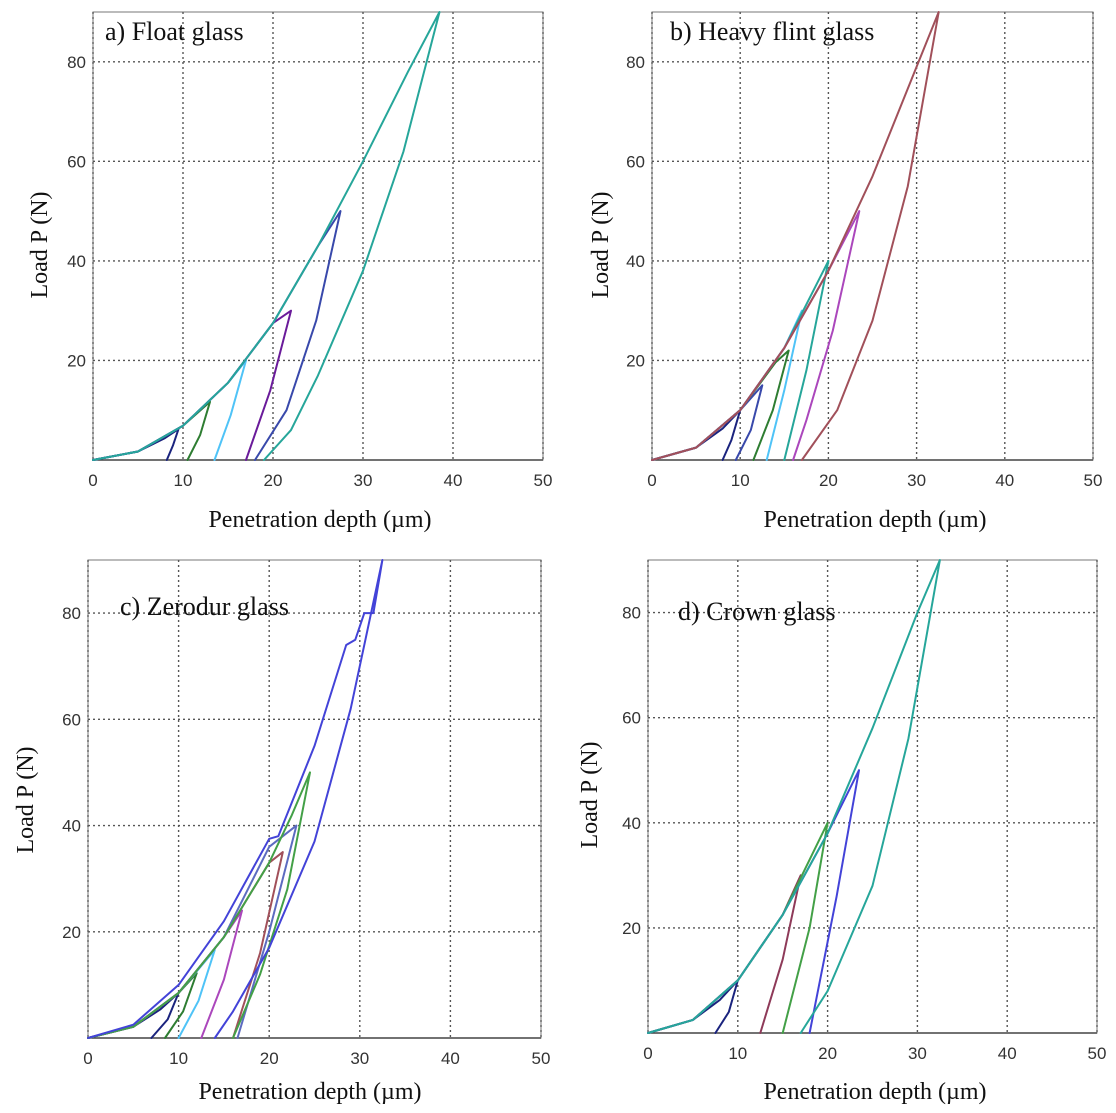  What do you see at coordinates (174, 31) in the screenshot?
I see `panel-title-float-glass: a) Float glass` at bounding box center [174, 31].